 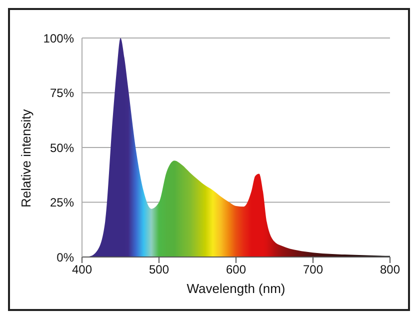 I want to click on y-tick-label: 50%, so click(x=62, y=147).